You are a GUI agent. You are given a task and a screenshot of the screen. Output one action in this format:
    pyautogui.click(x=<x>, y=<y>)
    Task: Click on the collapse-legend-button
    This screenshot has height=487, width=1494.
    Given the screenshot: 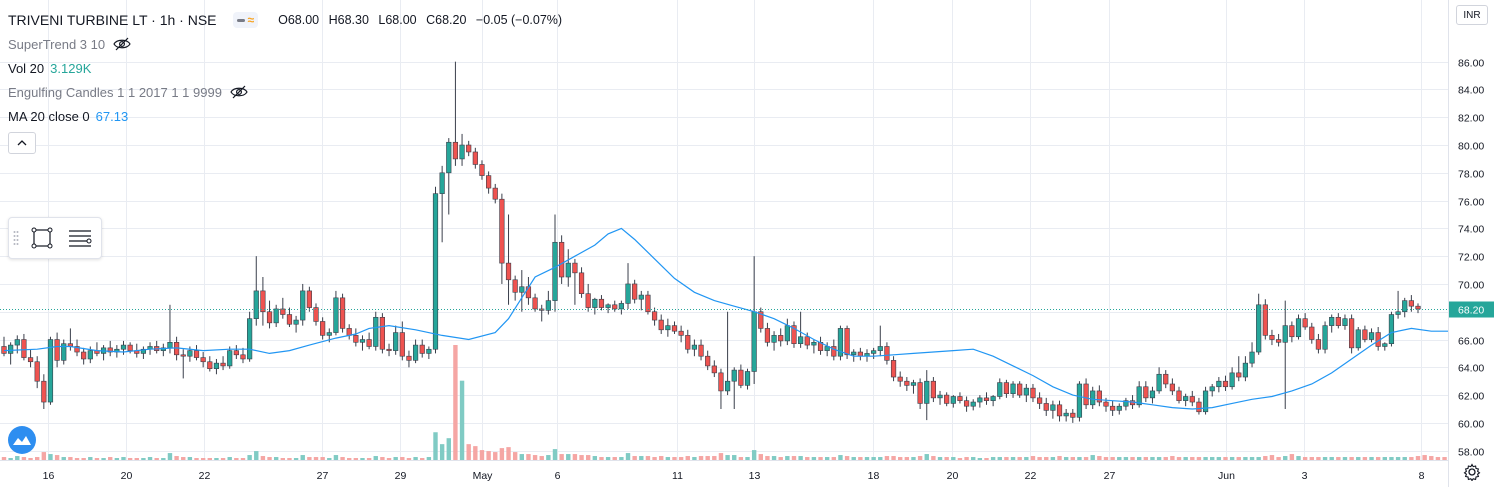 What is the action you would take?
    pyautogui.click(x=22, y=143)
    